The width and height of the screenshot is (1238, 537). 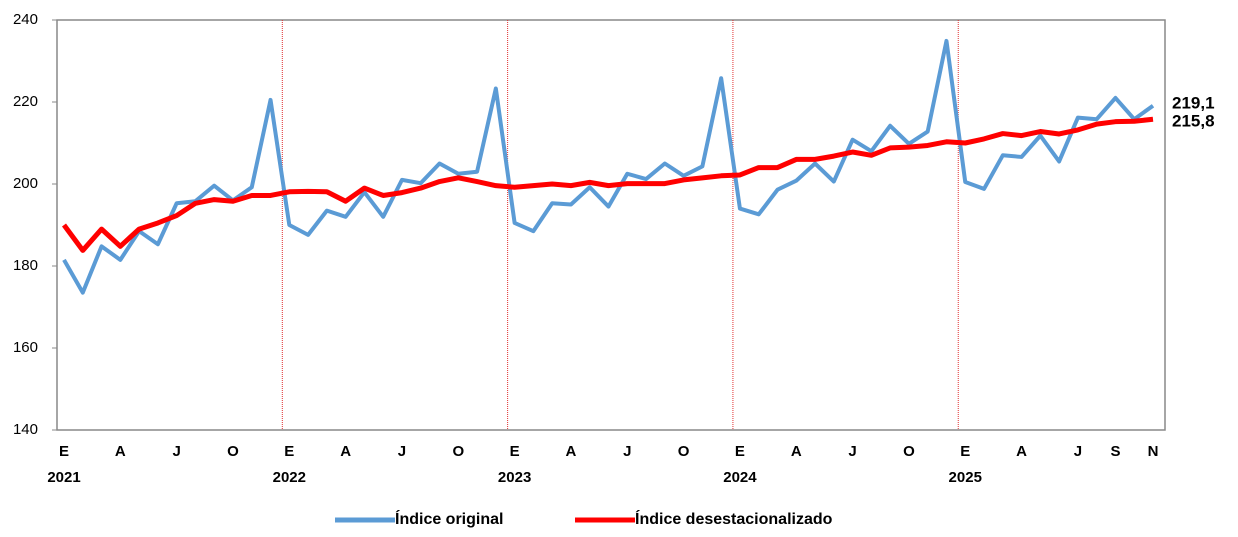 What do you see at coordinates (449, 518) in the screenshot?
I see `legend-label: Índice original` at bounding box center [449, 518].